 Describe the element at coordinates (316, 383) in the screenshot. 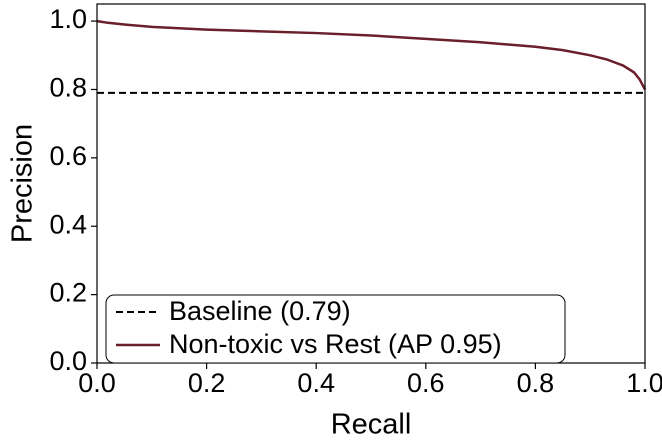

I see `x-tick-label: 0.4` at that location.